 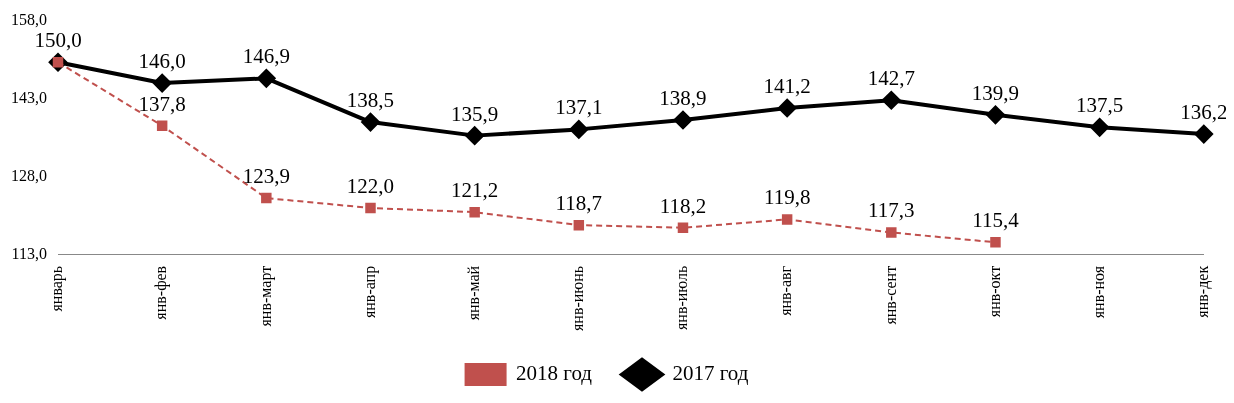 I want to click on data-label: 150,0, so click(x=58, y=40).